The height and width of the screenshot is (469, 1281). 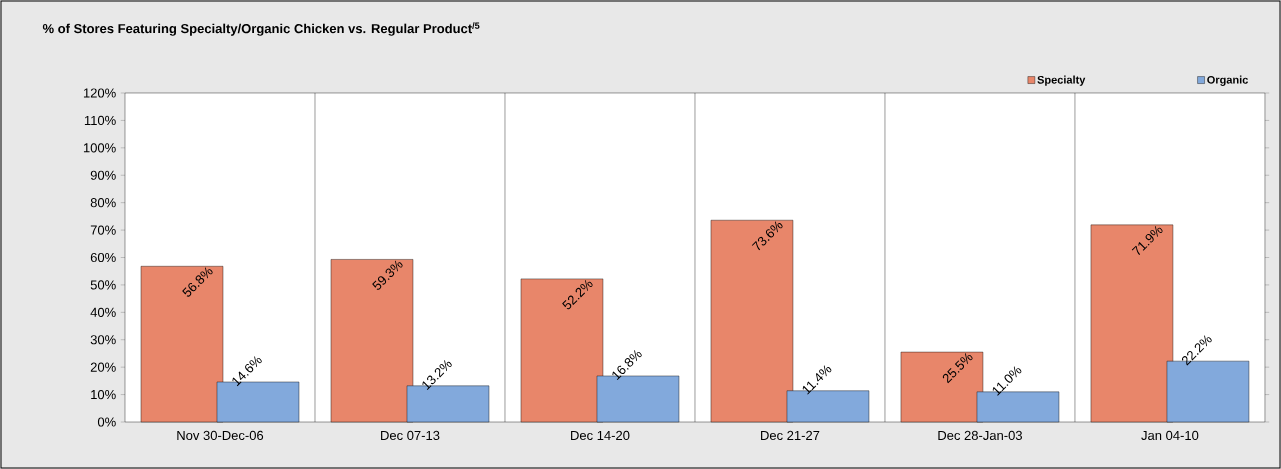 What do you see at coordinates (103, 312) in the screenshot?
I see `y-tick-label: 40%` at bounding box center [103, 312].